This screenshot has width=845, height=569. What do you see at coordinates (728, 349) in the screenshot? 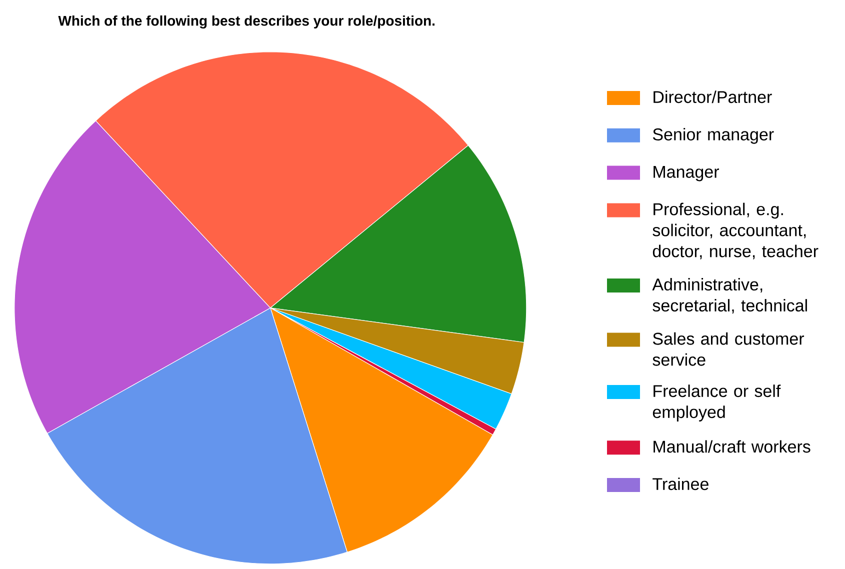
I see `legend-label: Sales and customer service` at bounding box center [728, 349].